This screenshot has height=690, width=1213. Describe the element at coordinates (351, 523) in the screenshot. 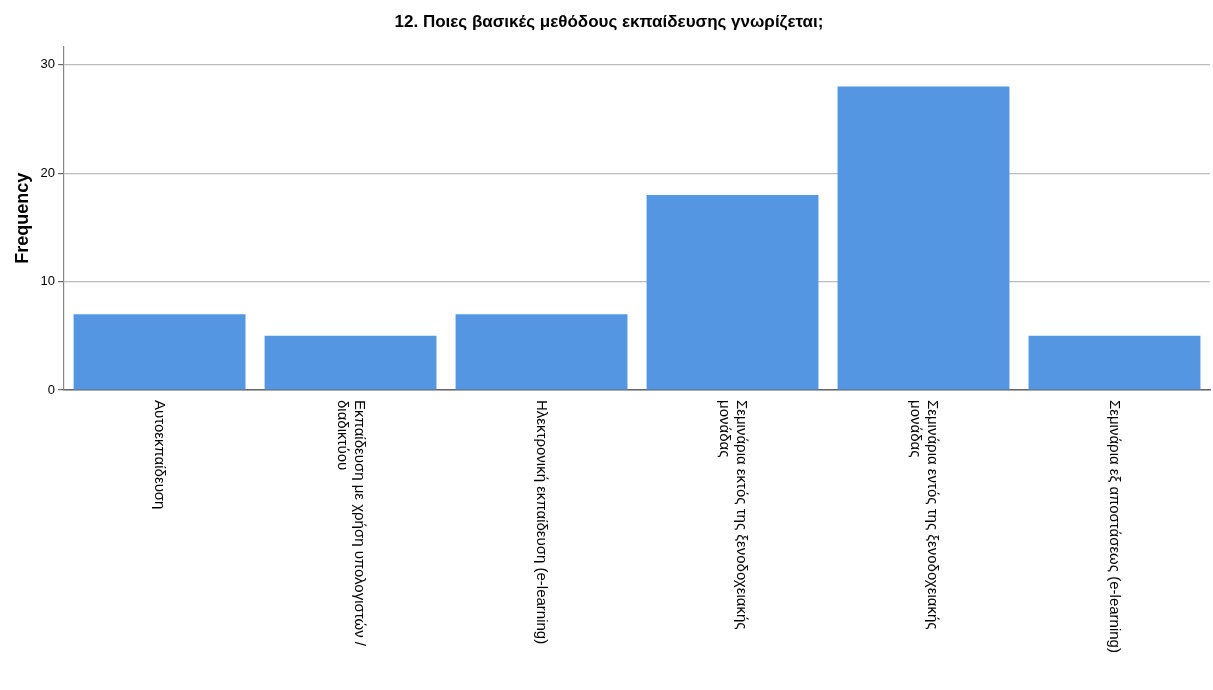

I see `x-tick-label: Εκπαίδευση με χρήση υπολογιστών / διαδικτύου` at that location.